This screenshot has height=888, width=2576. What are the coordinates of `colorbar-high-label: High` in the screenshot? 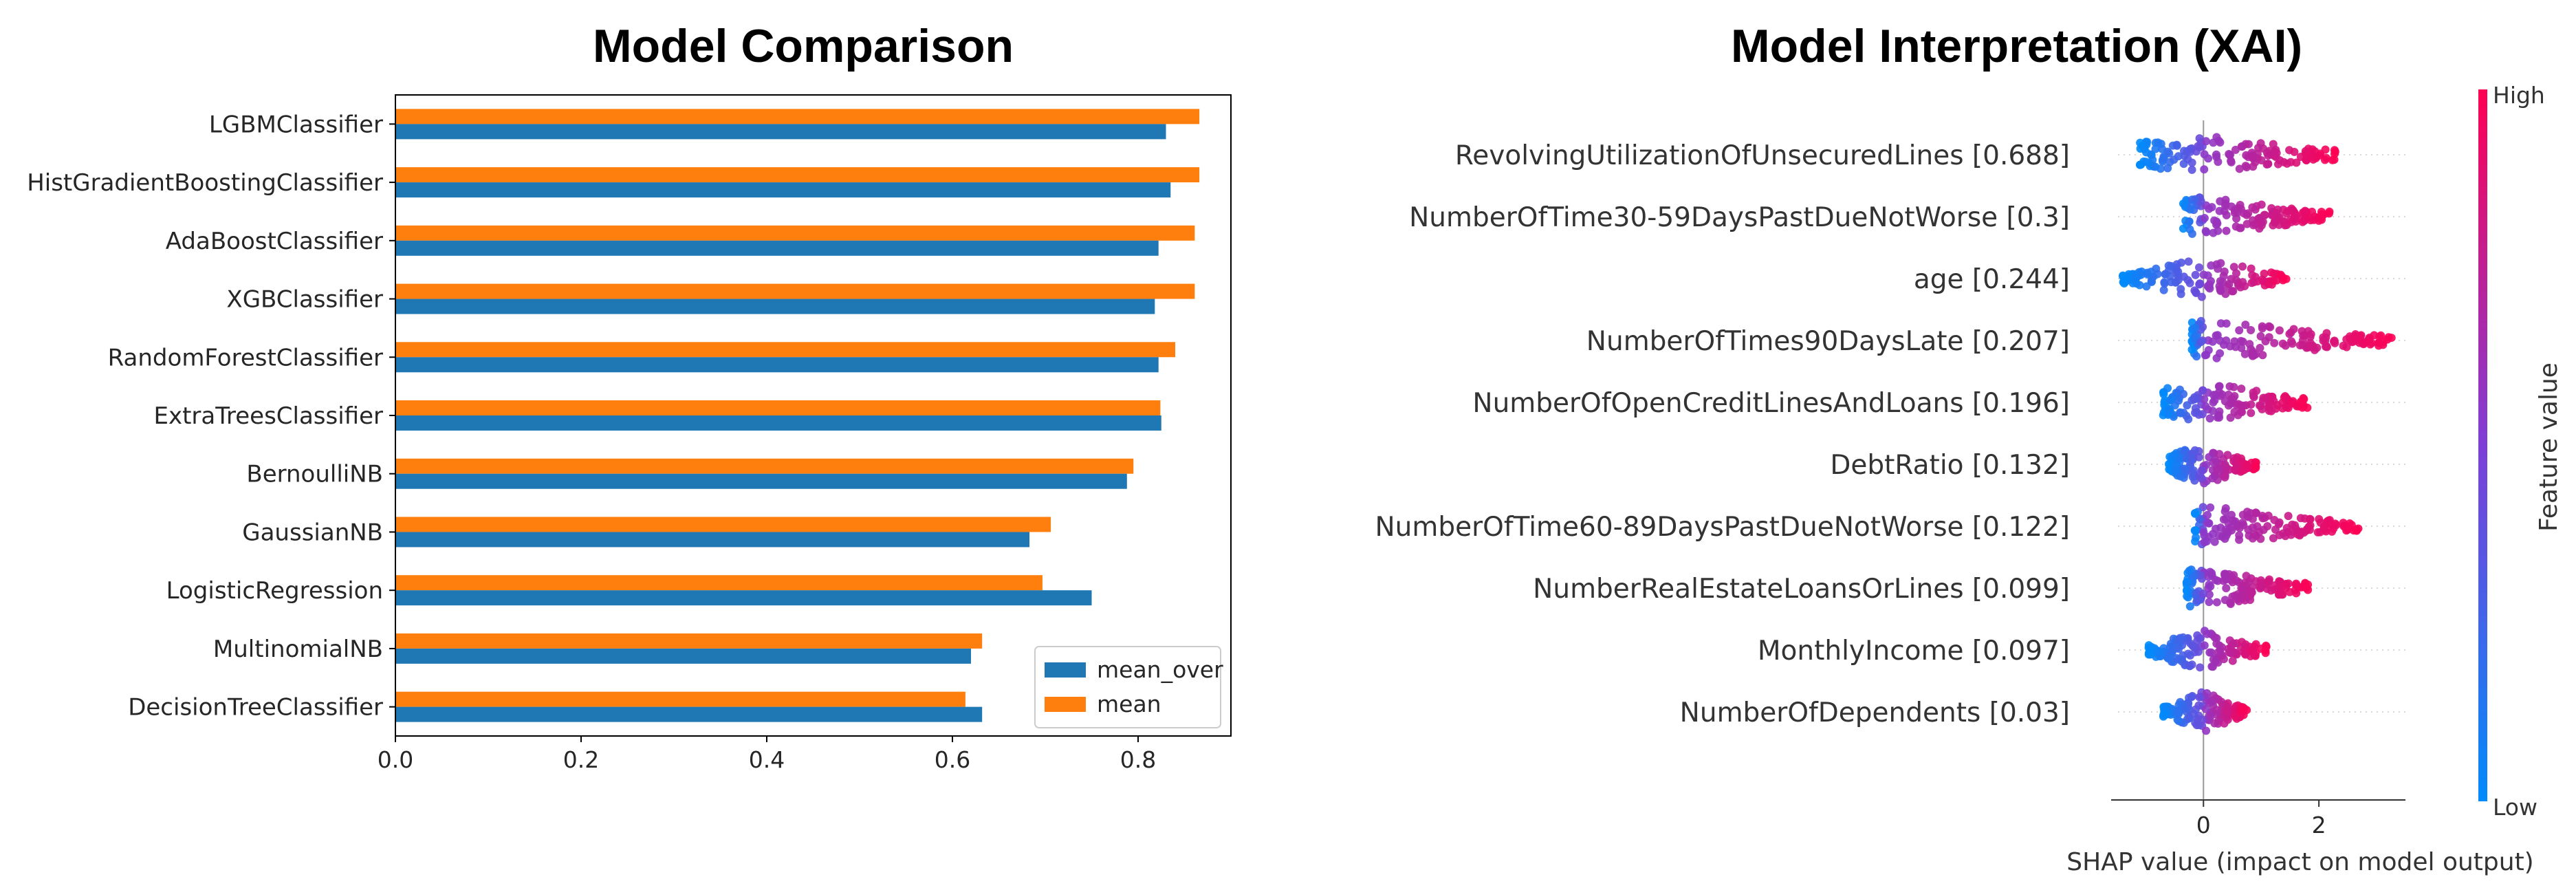 It's located at (2519, 95).